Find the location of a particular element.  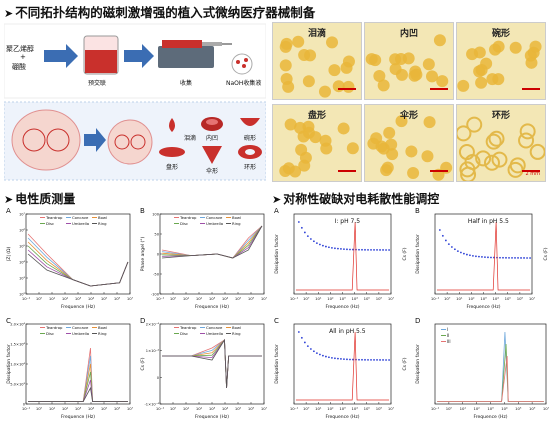

precrosslink-label: 预交联 is located at coordinates (97, 83).